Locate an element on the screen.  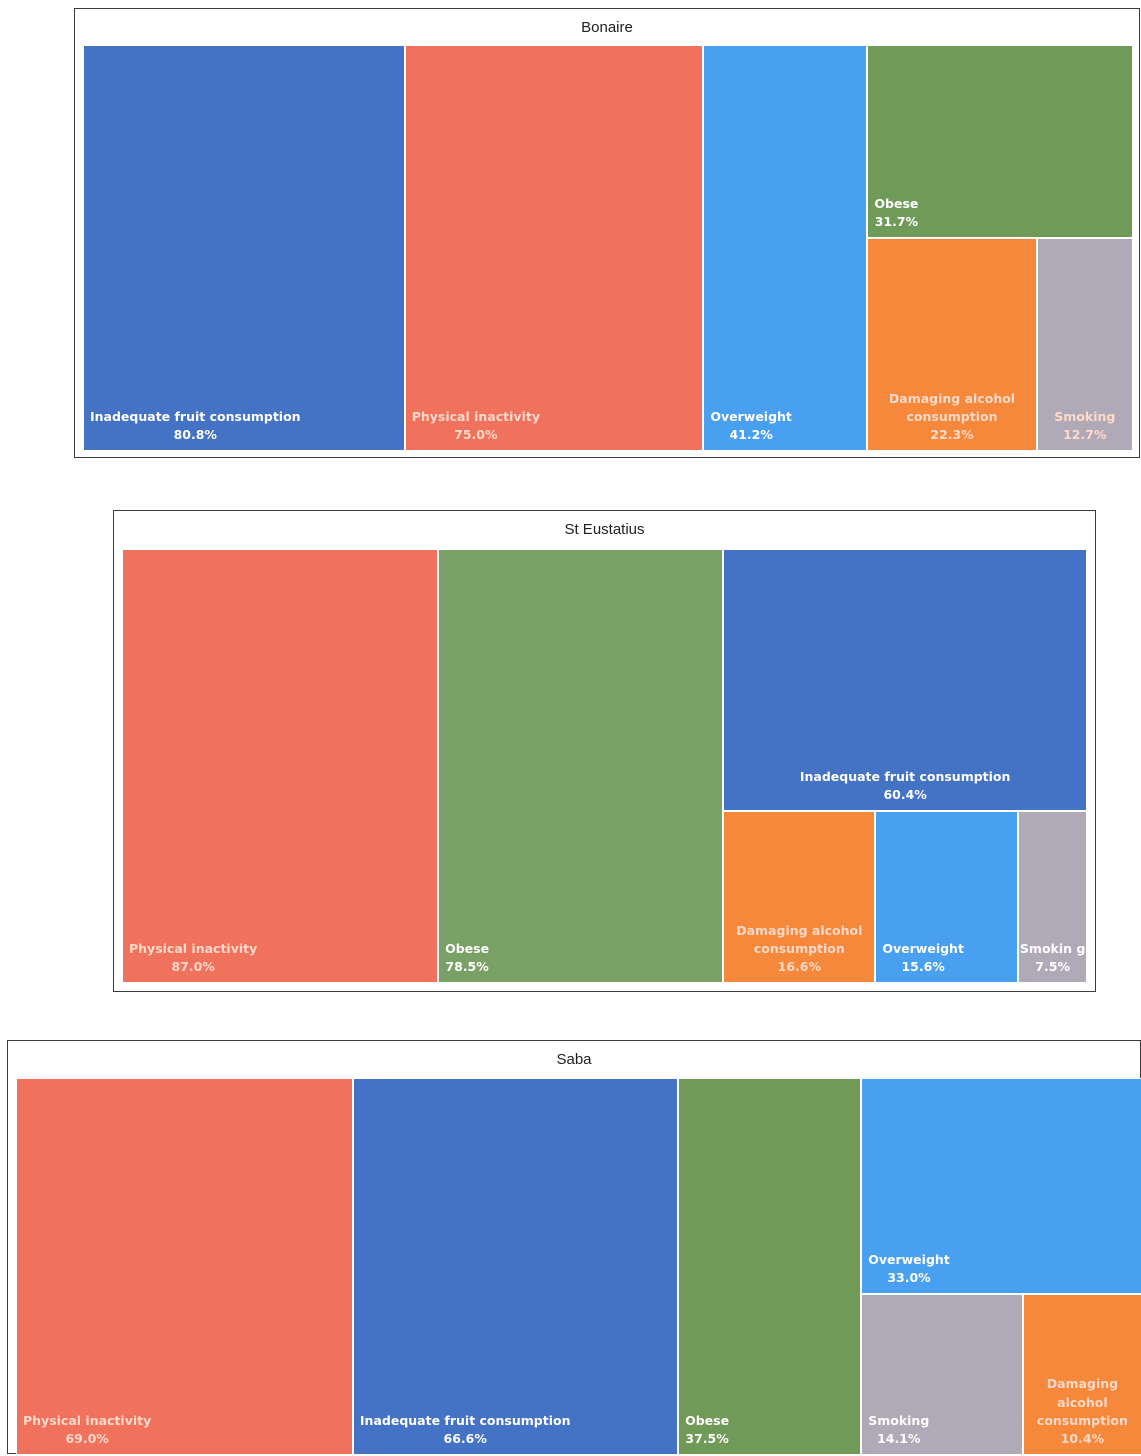
treemap-tile-obese: Obese 37.5% is located at coordinates (770, 1266).